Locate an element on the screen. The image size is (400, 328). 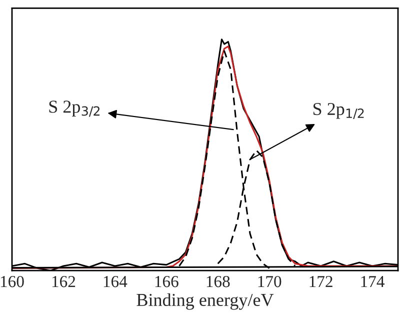
x-tick-label: 168 is located at coordinates (218, 282).